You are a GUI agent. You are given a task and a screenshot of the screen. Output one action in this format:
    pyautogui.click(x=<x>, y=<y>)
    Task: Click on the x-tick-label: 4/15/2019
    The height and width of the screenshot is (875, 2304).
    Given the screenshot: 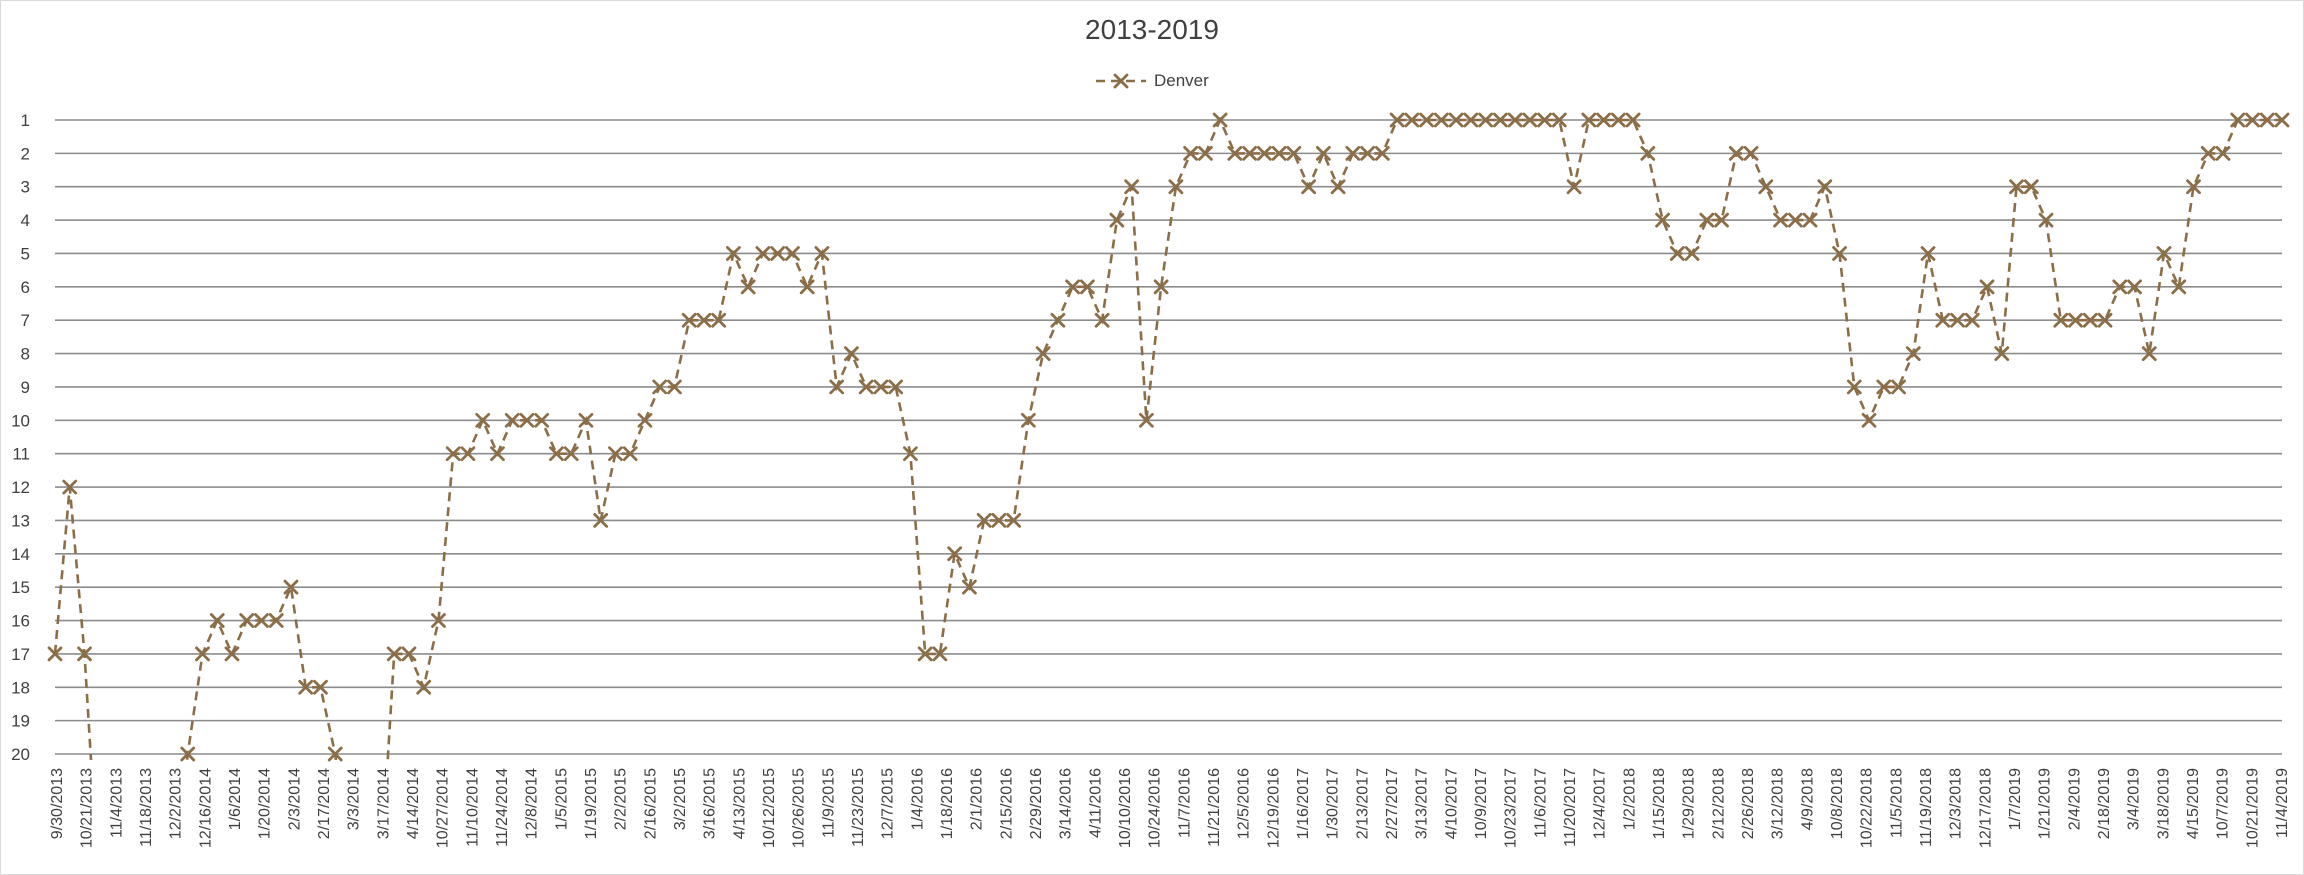 What is the action you would take?
    pyautogui.click(x=2193, y=803)
    